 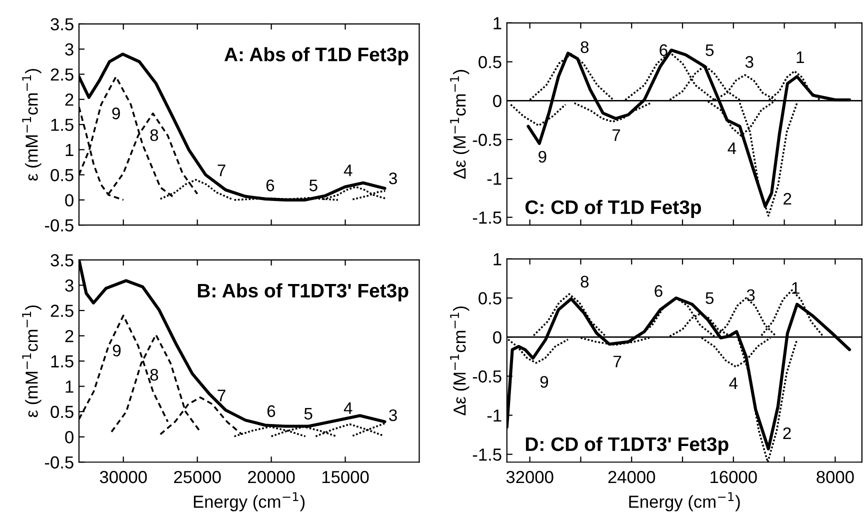 What do you see at coordinates (303, 292) in the screenshot?
I see `text: B: Abs of T1DT3' Fet3p` at bounding box center [303, 292].